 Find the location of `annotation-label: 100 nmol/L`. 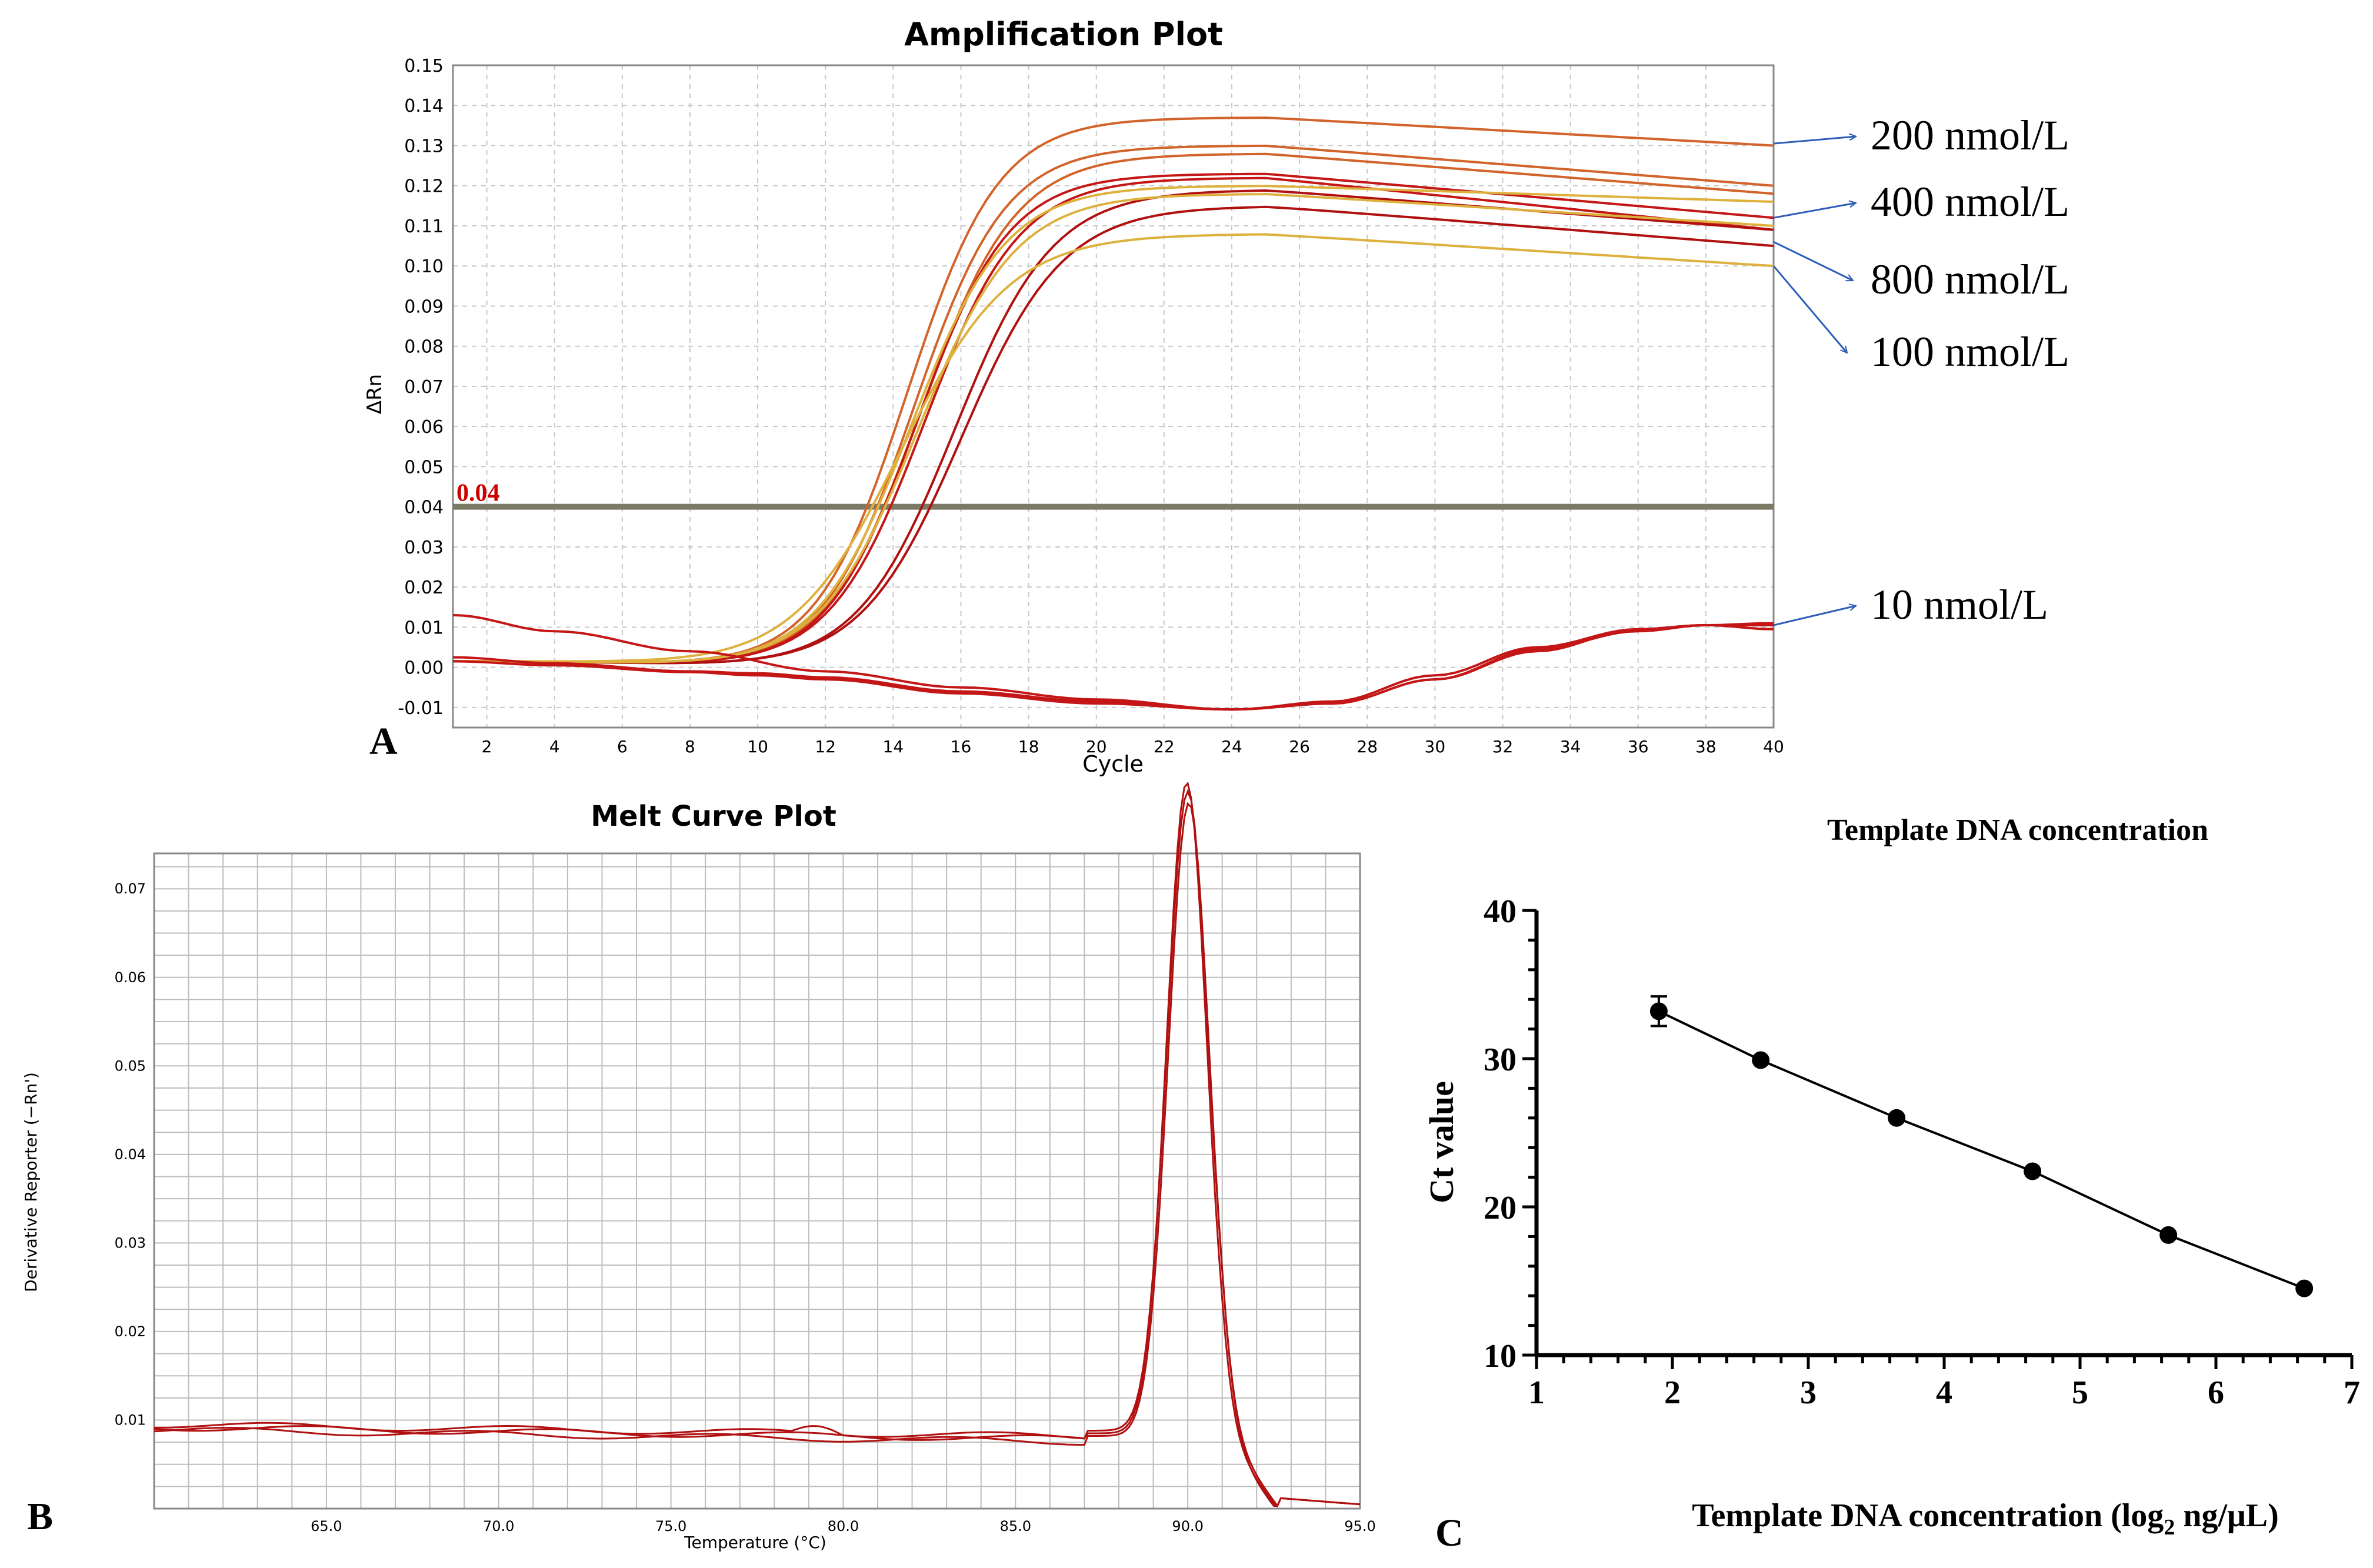

annotation-label: 100 nmol/L is located at coordinates (1970, 351).